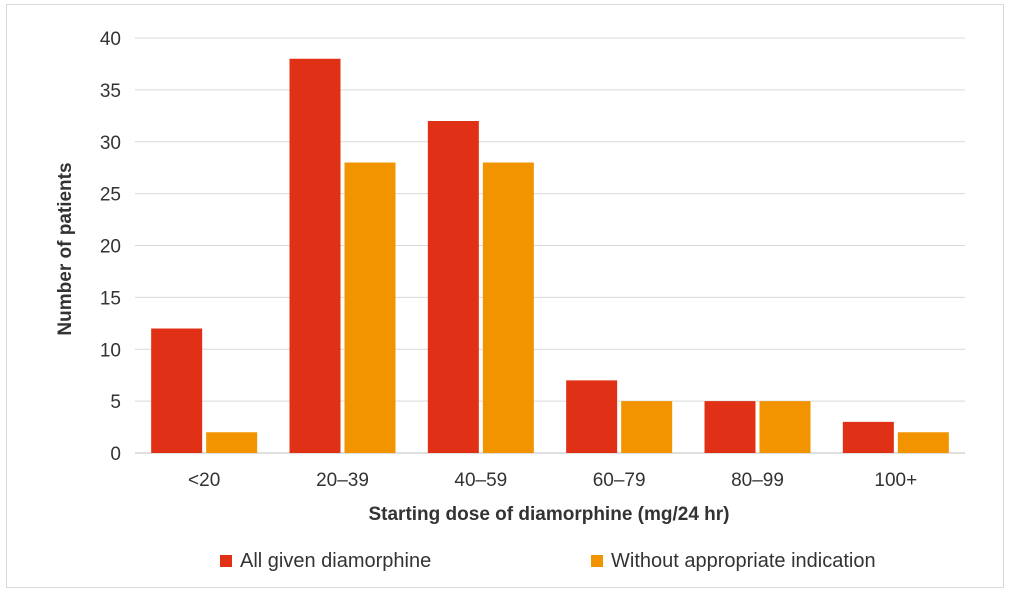 This screenshot has height=594, width=1010. Describe the element at coordinates (65, 248) in the screenshot. I see `y-axis-title: Number of patients` at that location.